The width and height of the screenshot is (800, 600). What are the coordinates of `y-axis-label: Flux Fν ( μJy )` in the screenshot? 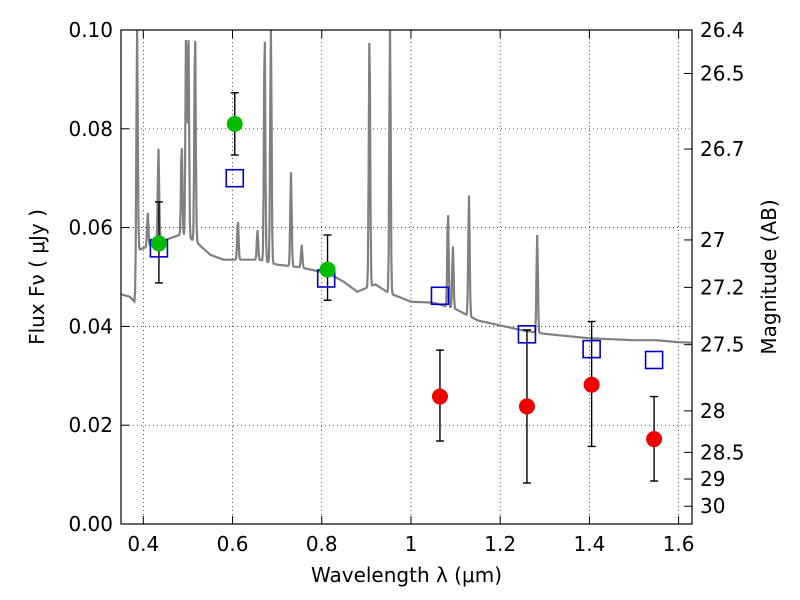 It's located at (37, 277).